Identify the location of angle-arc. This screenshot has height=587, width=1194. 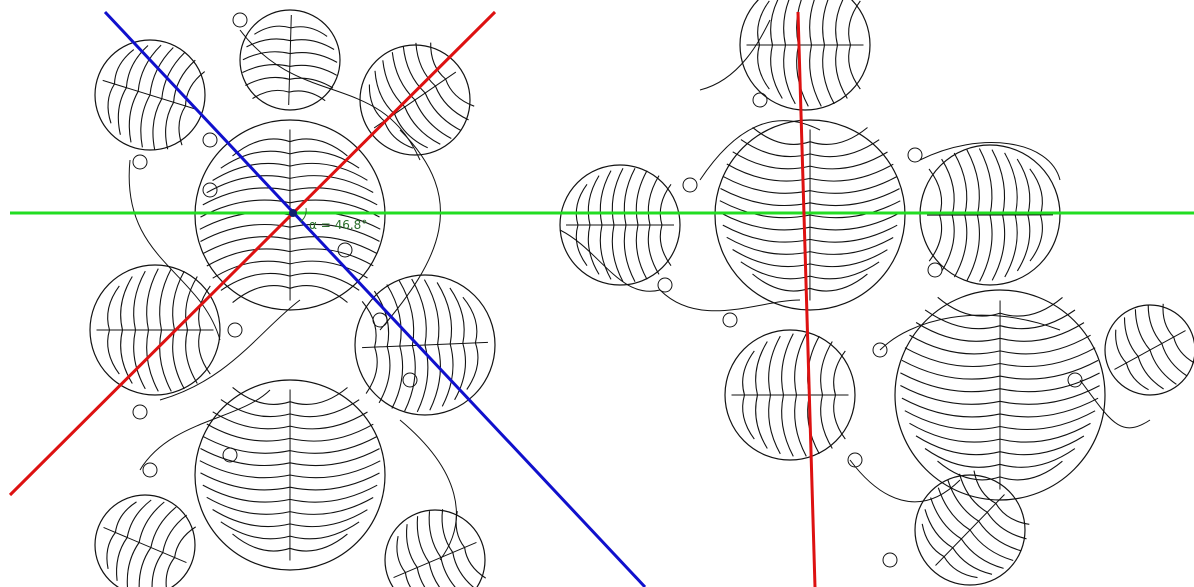
(303, 215).